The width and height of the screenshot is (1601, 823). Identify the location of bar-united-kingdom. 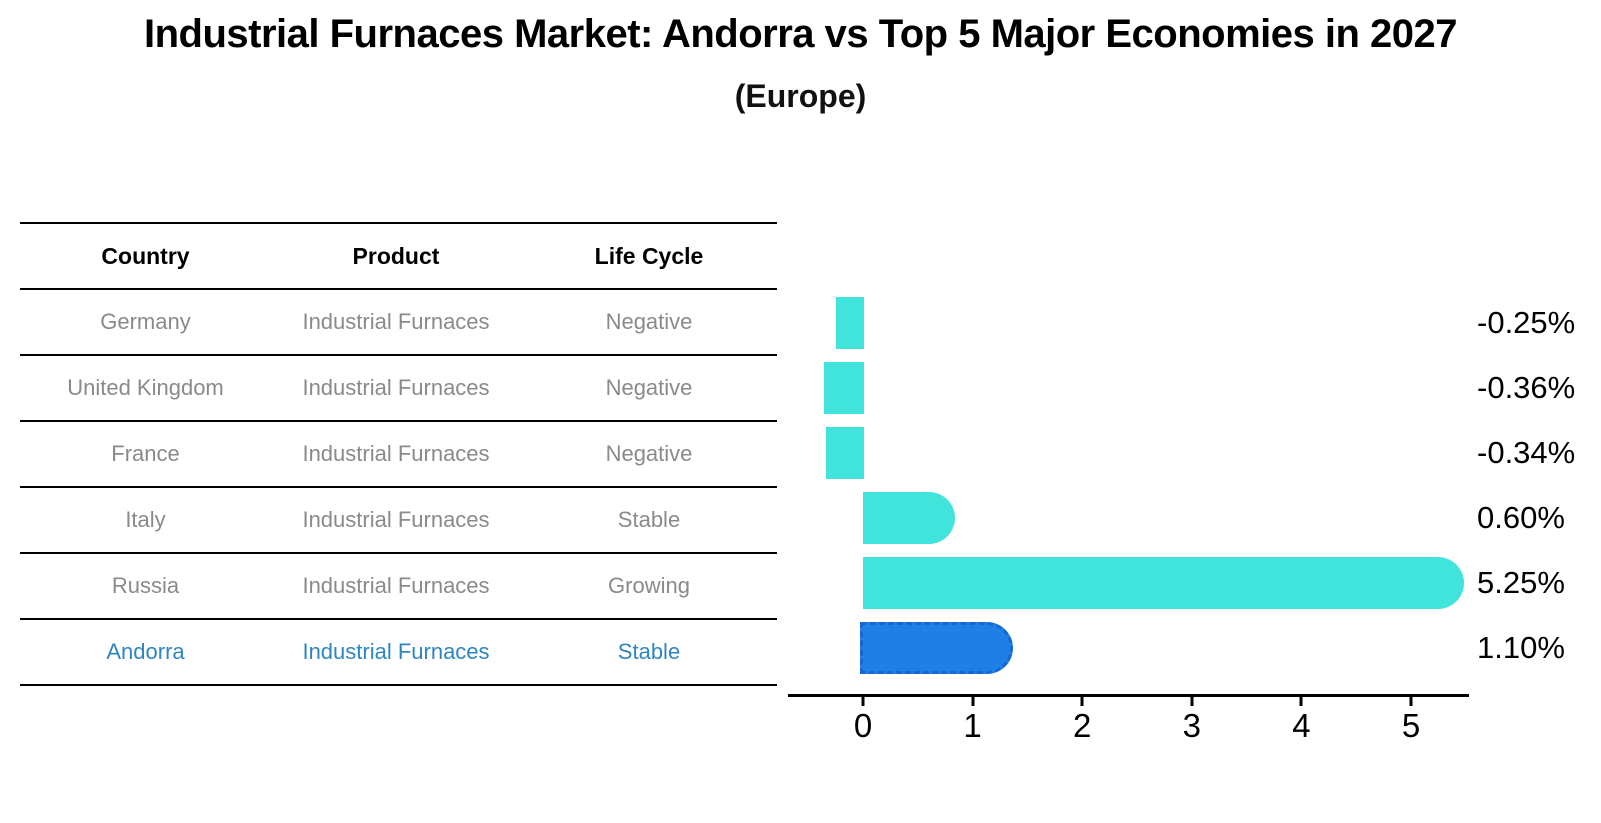
(843, 388).